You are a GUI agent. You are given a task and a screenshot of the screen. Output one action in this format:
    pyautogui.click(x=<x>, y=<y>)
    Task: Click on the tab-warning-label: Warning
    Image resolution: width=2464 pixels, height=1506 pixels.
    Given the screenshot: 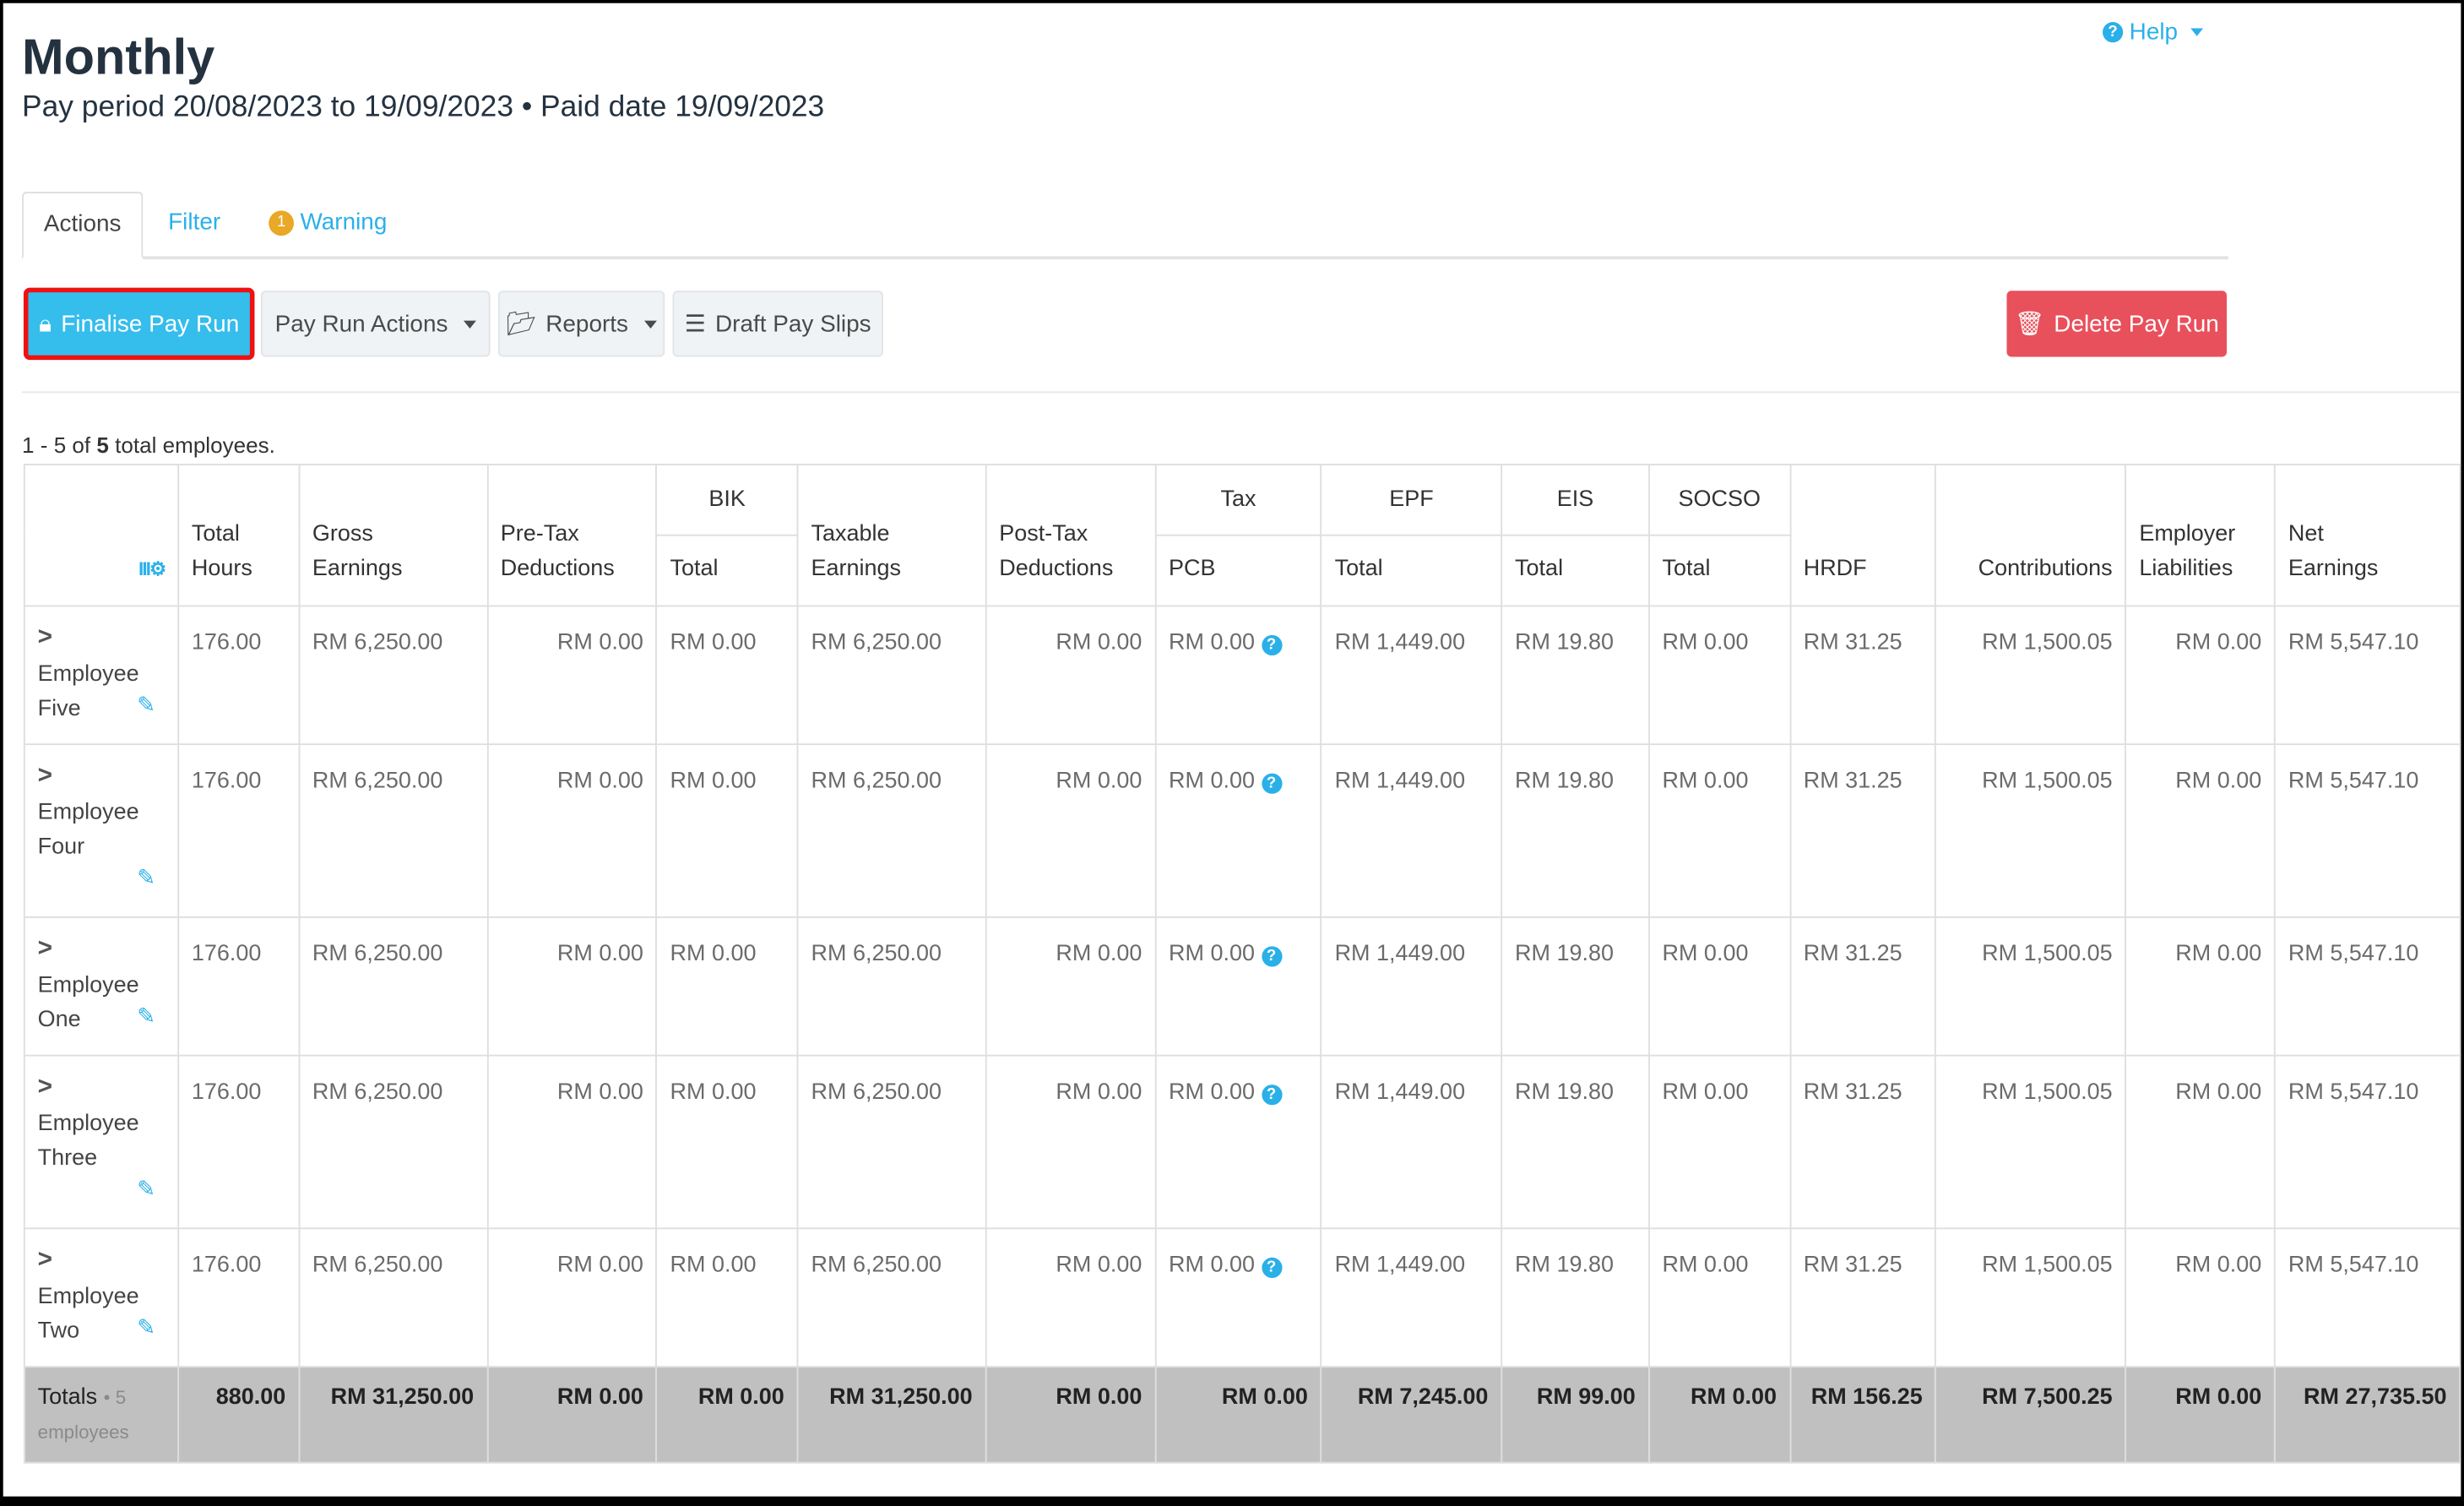 What is the action you would take?
    pyautogui.click(x=344, y=223)
    